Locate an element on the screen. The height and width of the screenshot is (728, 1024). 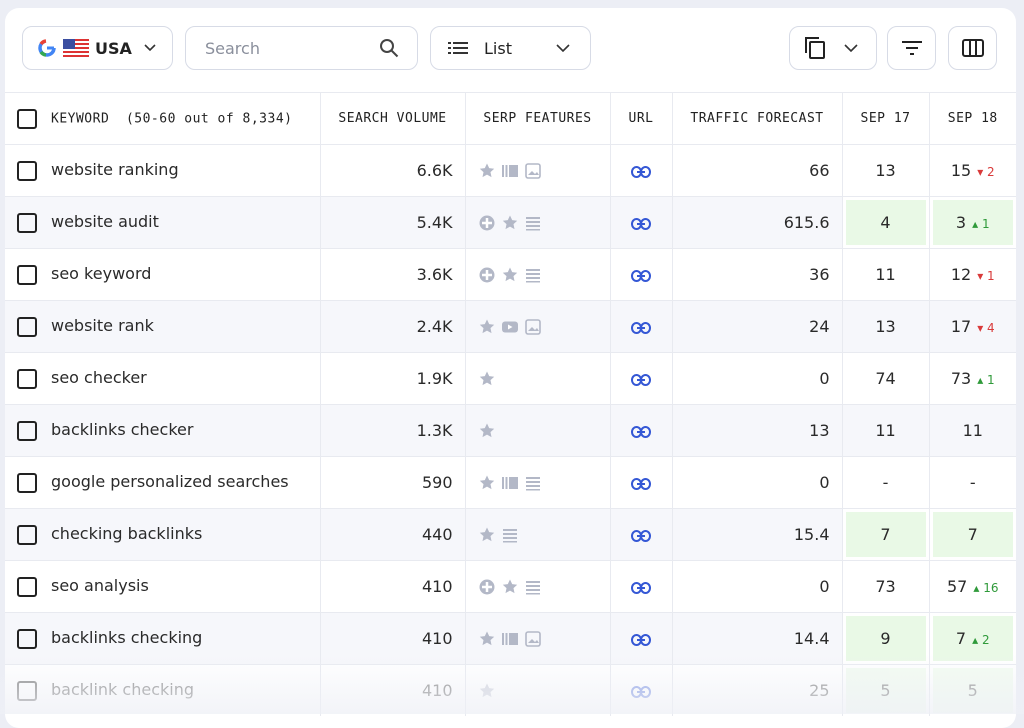
position-sep-17: 11 is located at coordinates (885, 275).